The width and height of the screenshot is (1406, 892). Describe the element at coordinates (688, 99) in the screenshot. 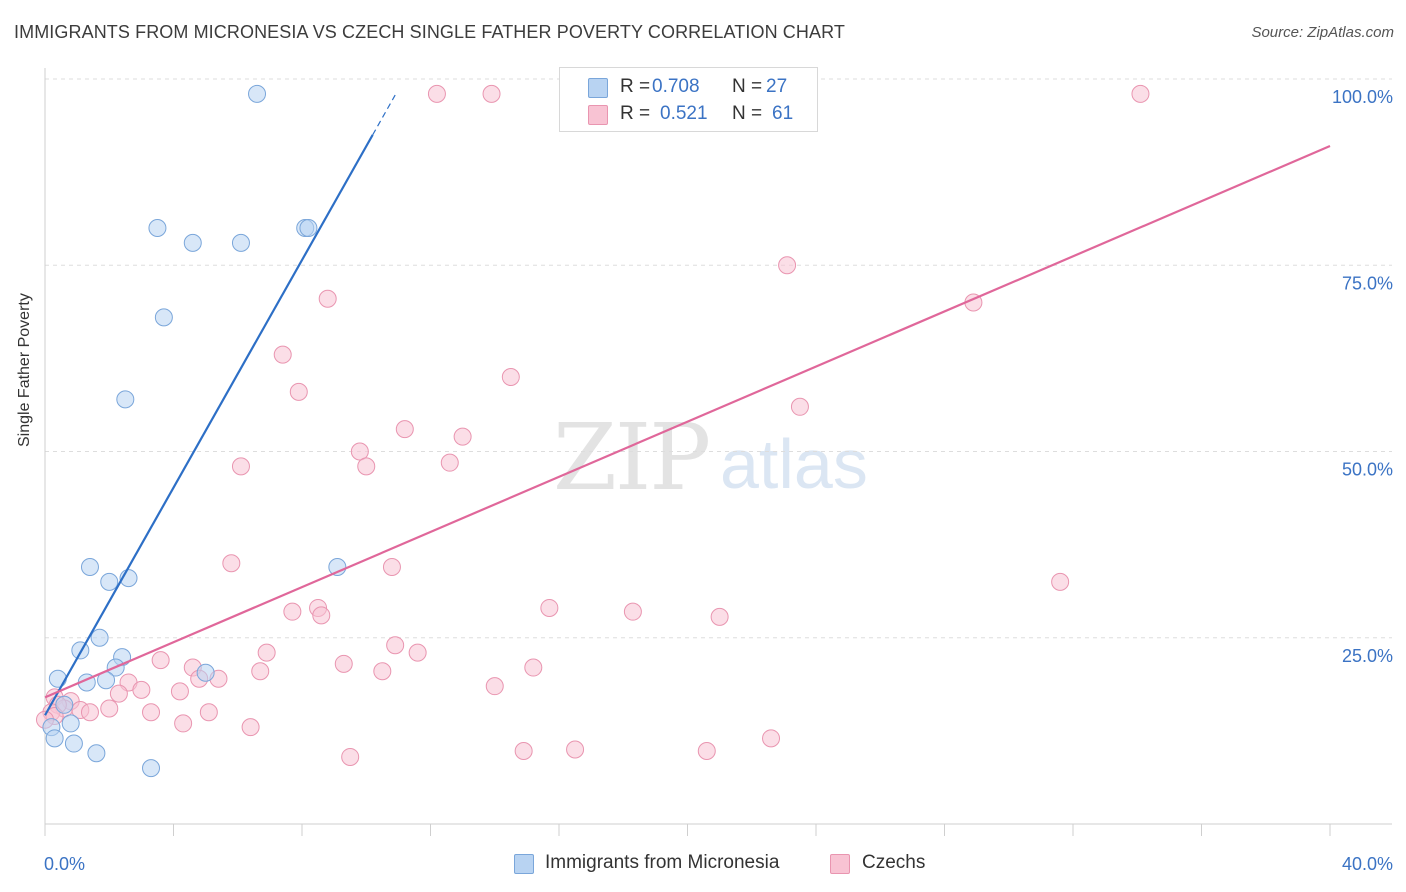

I see `correlation-legend: R = 0.708 N = 27 R = 0.521 N = 61` at that location.